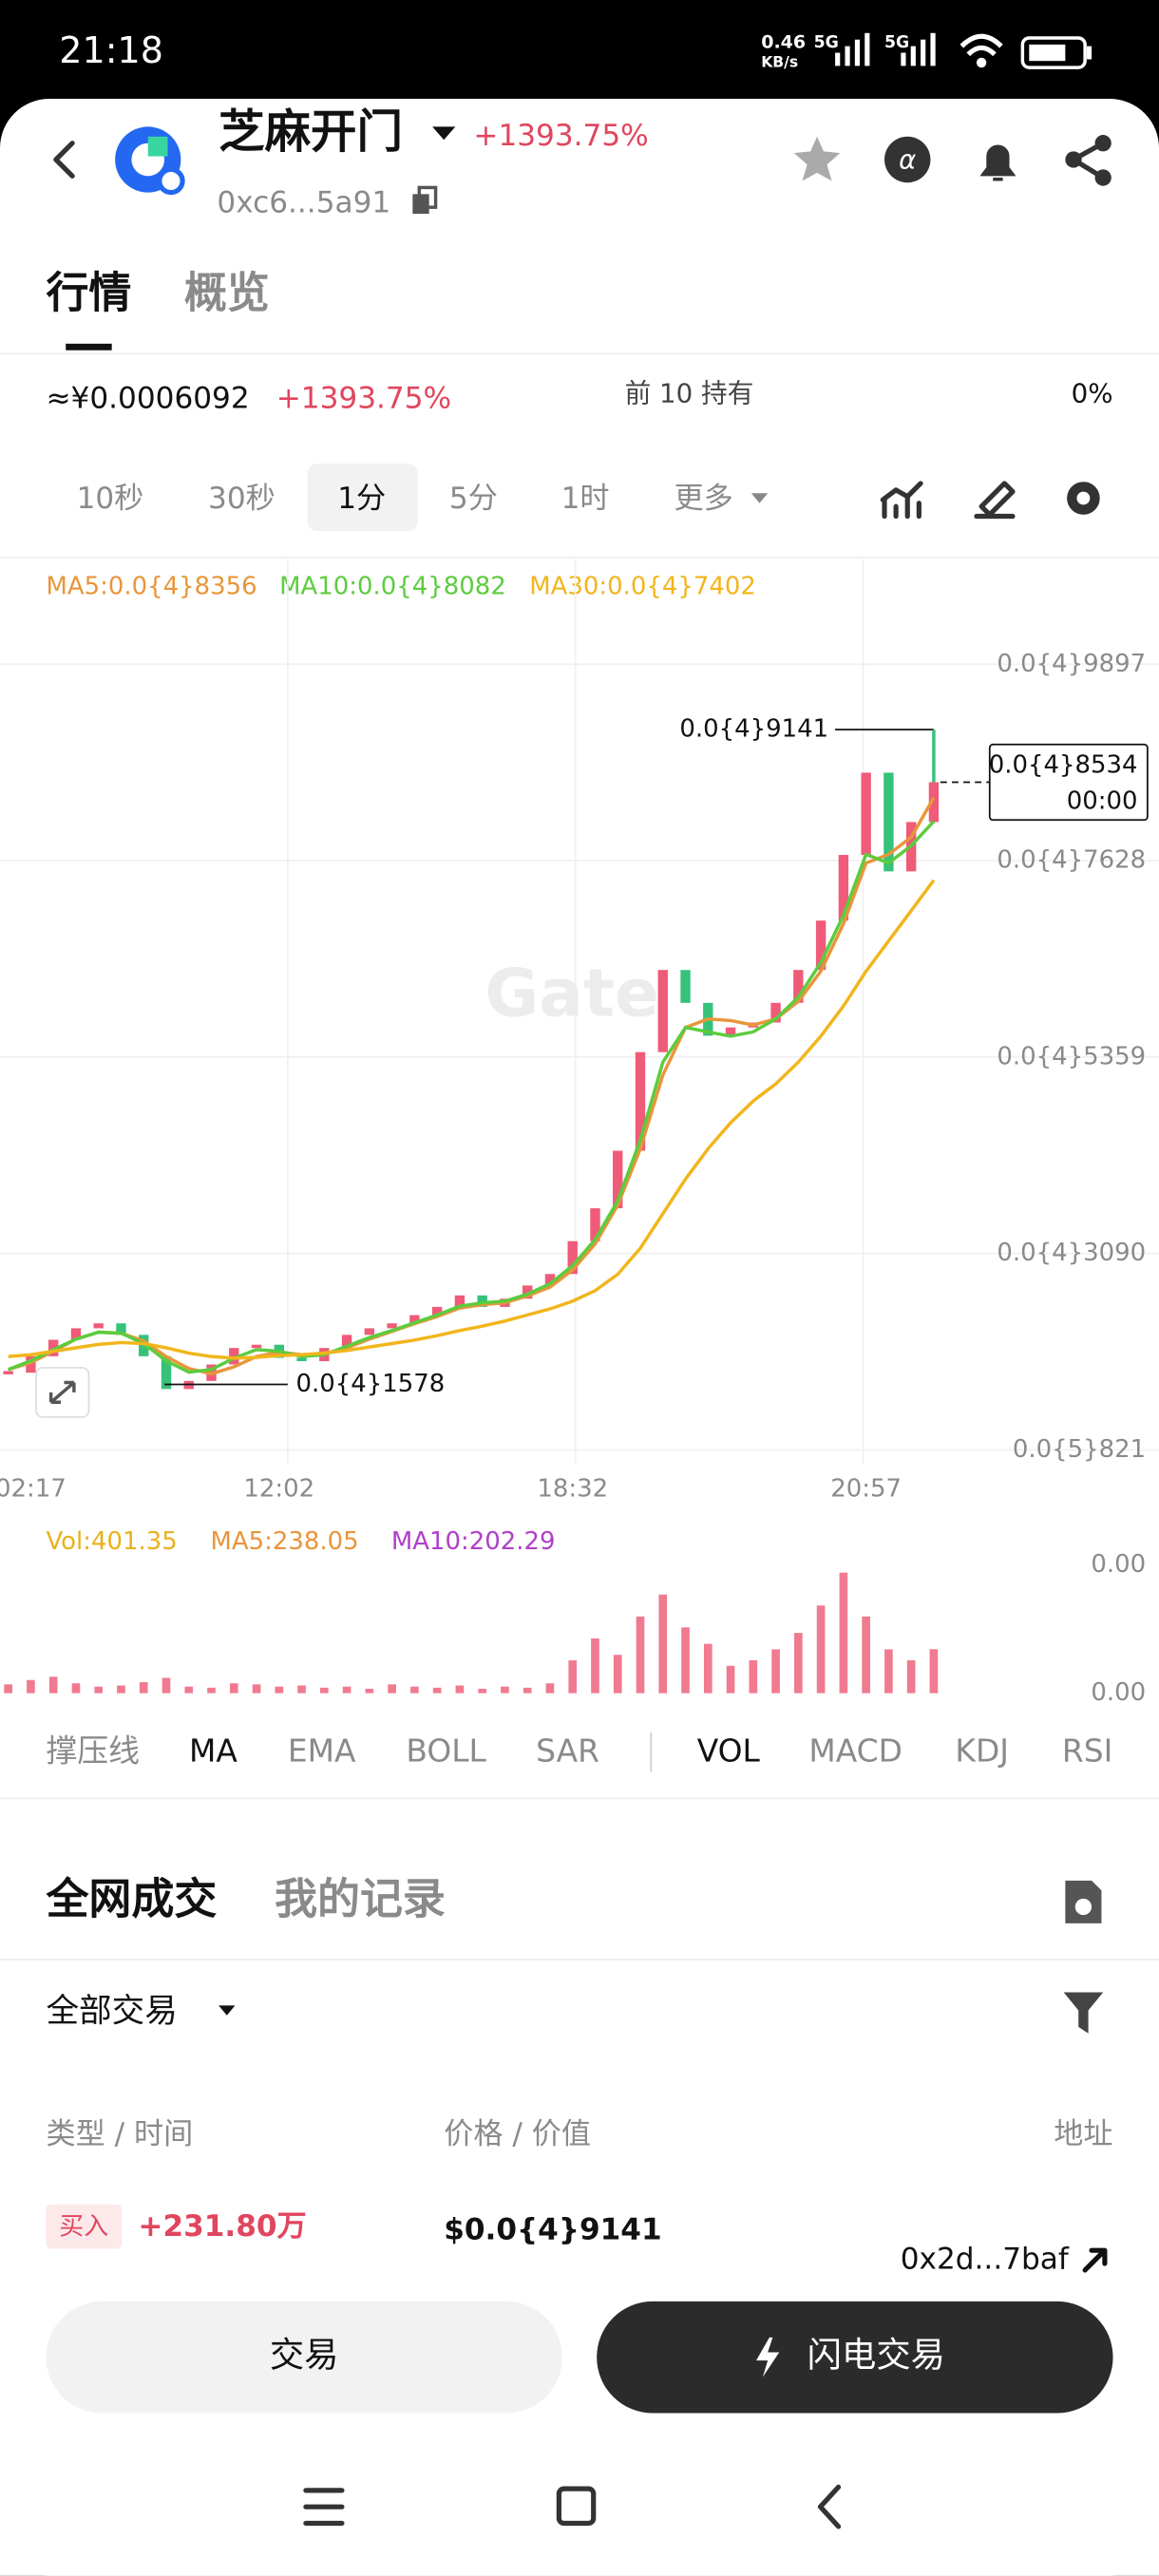  I want to click on volume-axis-label: 0.00, so click(1118, 1564).